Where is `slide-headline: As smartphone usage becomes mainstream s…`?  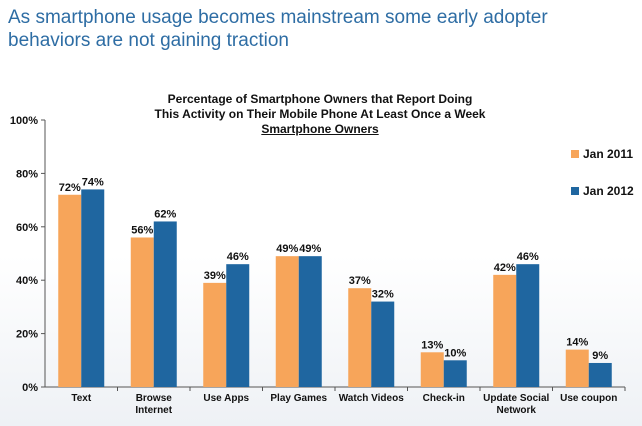 slide-headline: As smartphone usage becomes mainstream s… is located at coordinates (278, 29).